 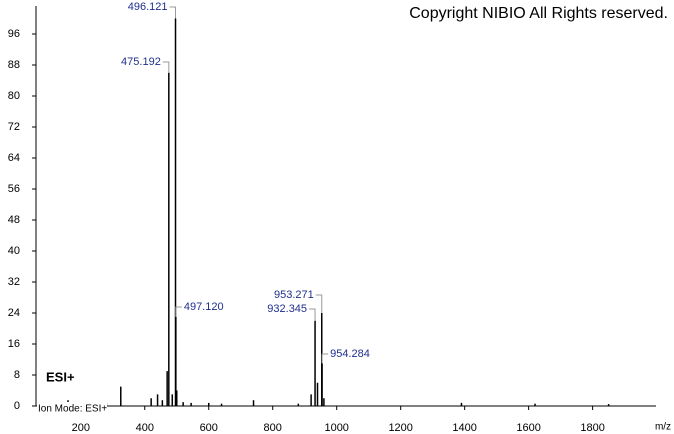 What do you see at coordinates (14, 220) in the screenshot?
I see `y-tick-label: 48` at bounding box center [14, 220].